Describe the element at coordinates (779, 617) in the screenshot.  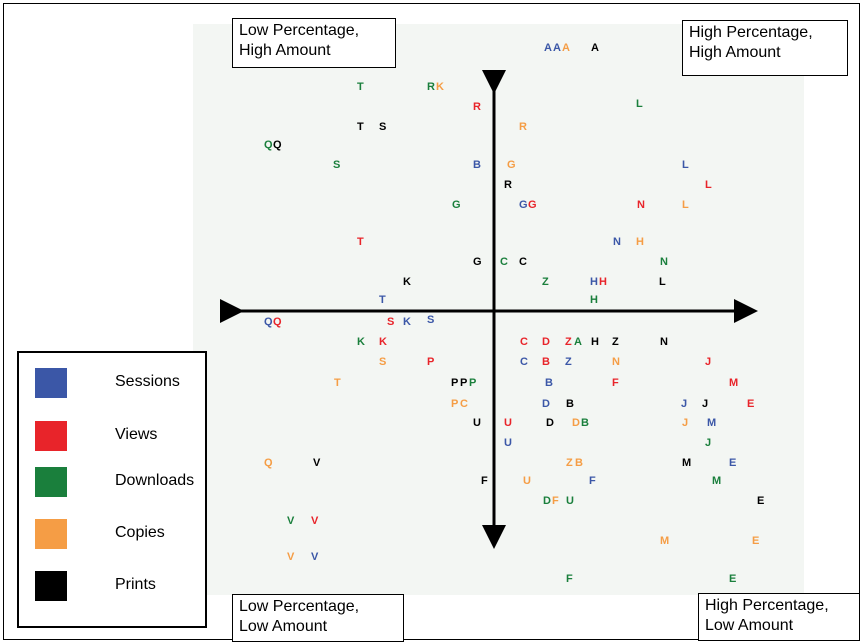
I see `corner-label-bottom-right: High Percentage, Low Amount` at that location.